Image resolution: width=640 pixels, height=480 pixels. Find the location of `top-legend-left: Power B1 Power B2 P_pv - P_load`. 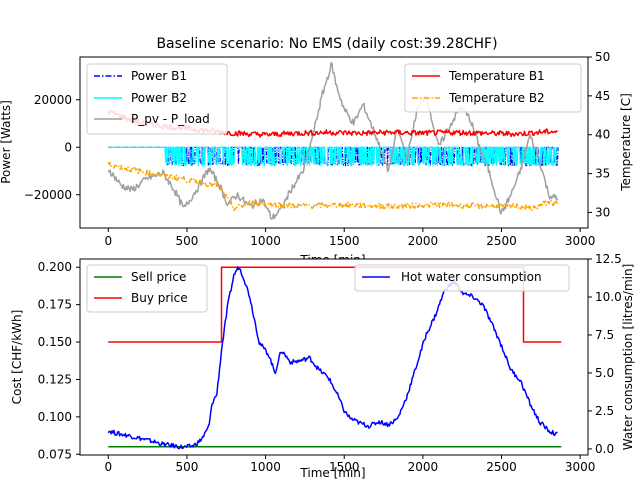

top-legend-left: Power B1 Power B2 P_pv - P_load is located at coordinates (157, 99).